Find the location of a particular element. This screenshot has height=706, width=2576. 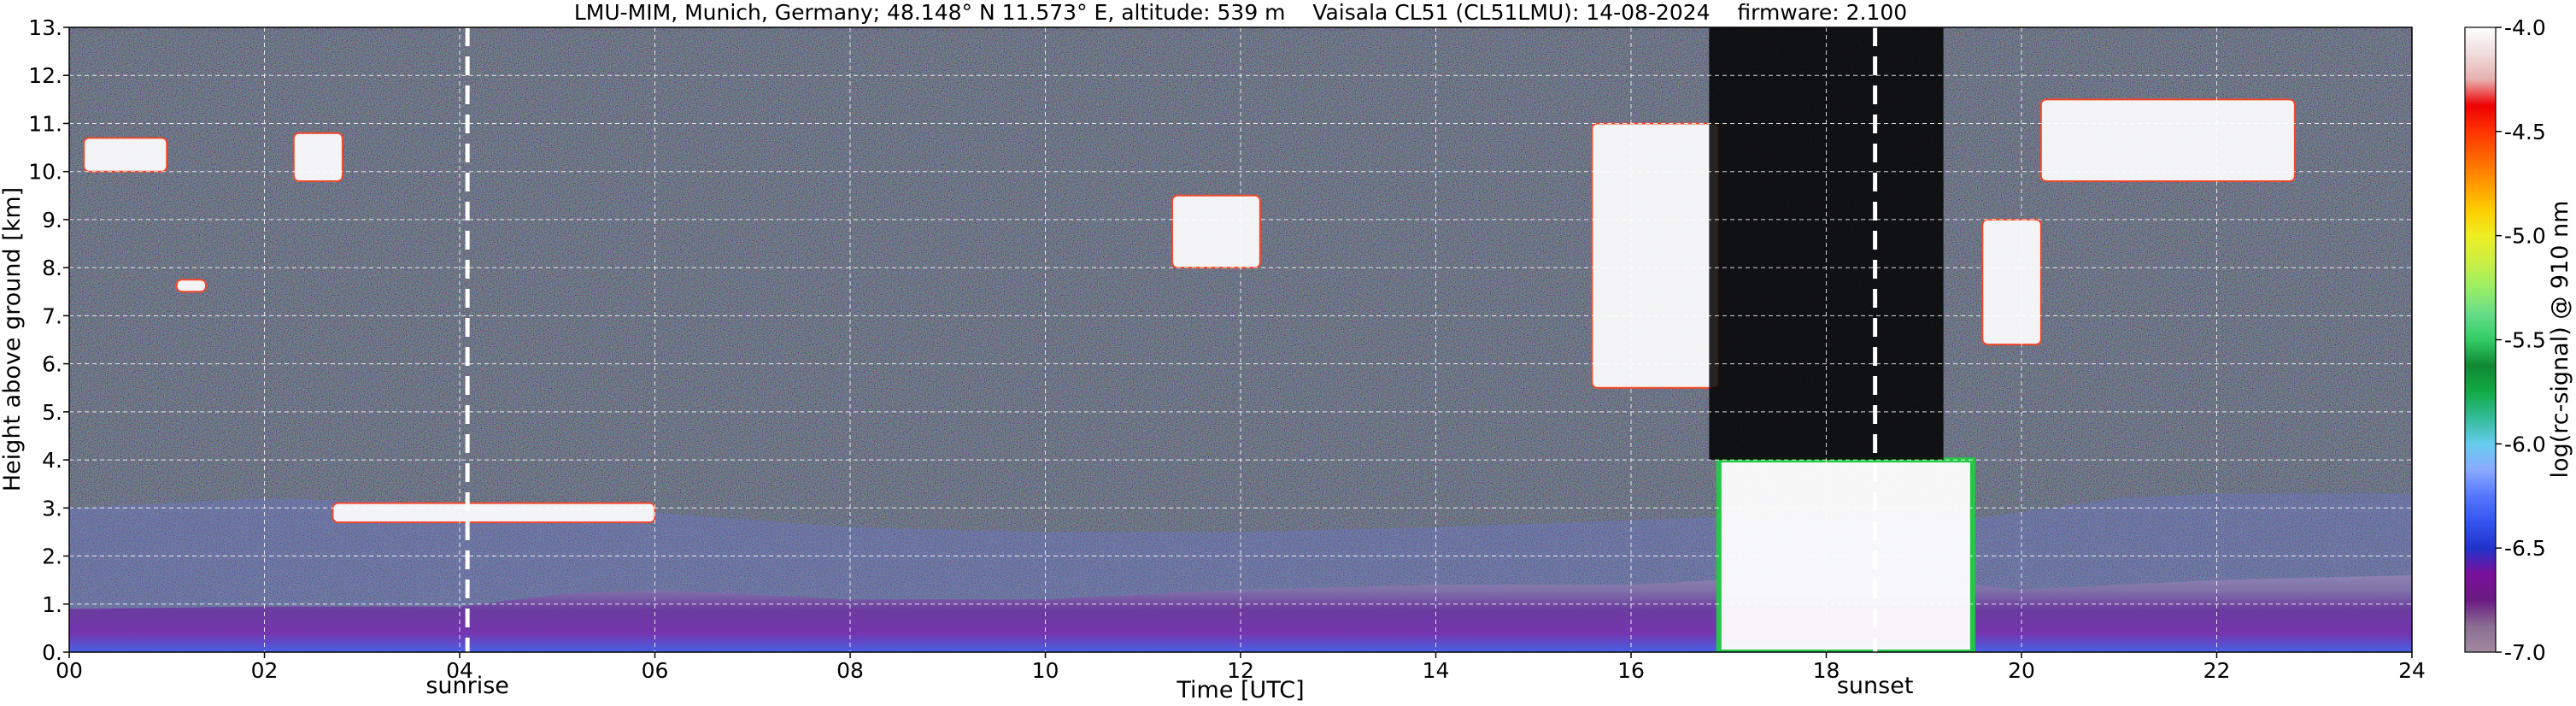

y-tick-label: 4. is located at coordinates (52, 460).